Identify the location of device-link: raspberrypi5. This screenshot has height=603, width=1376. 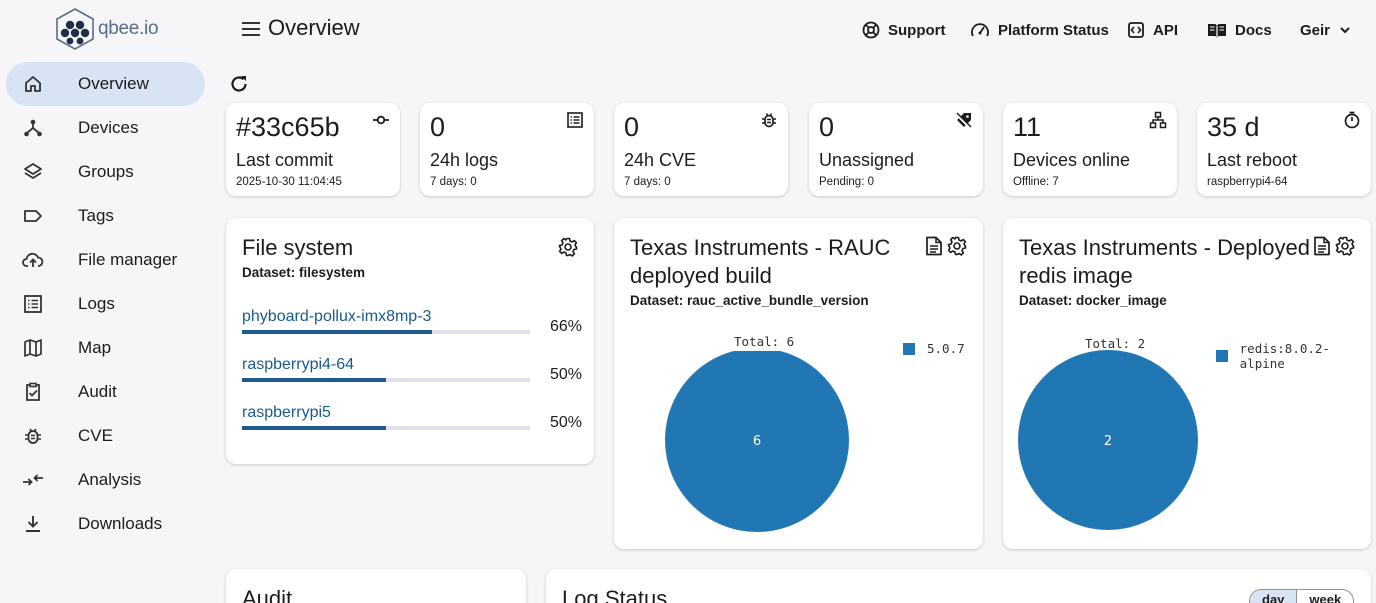
(286, 412).